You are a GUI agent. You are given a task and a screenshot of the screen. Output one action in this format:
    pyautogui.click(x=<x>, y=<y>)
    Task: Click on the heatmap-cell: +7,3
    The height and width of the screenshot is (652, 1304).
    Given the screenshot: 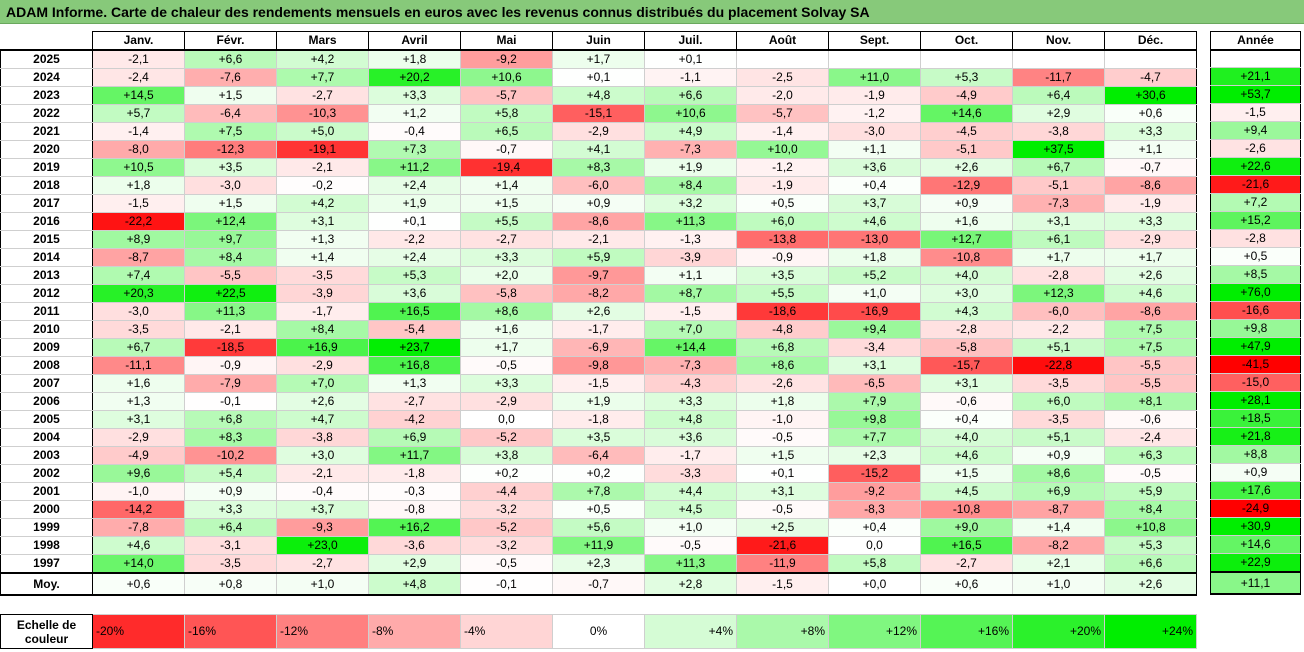 What is the action you would take?
    pyautogui.click(x=414, y=149)
    